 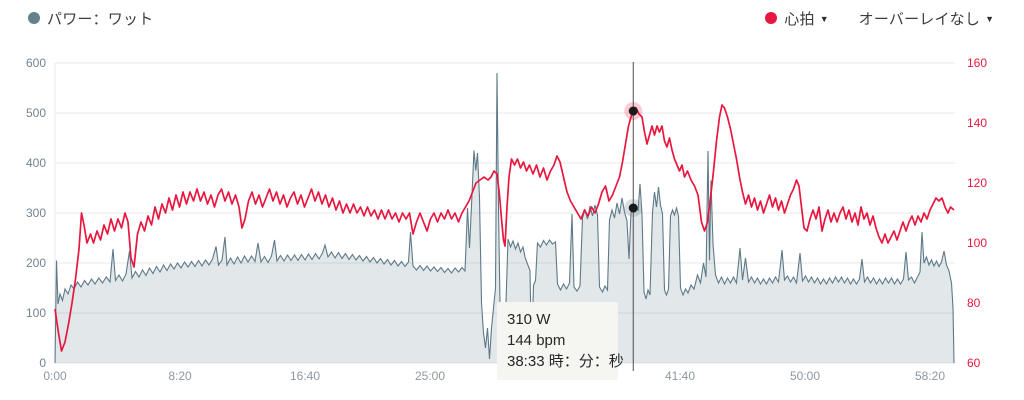 I want to click on tooltip-power-value: 310 W, so click(x=529, y=319).